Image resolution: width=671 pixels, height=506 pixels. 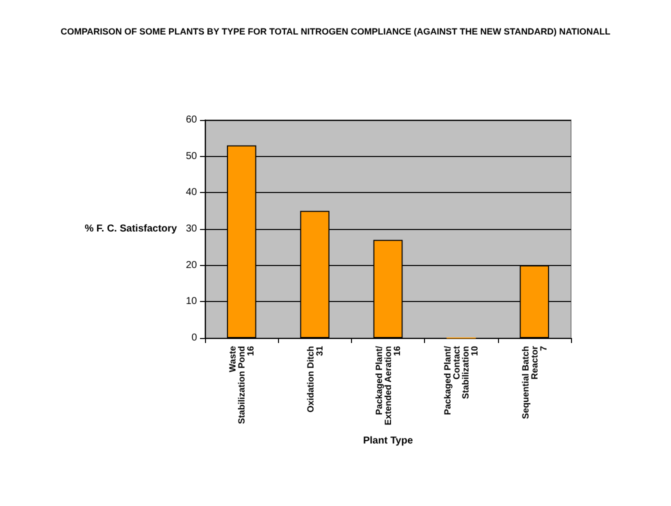 What do you see at coordinates (192, 120) in the screenshot?
I see `y-tick-label: 60` at bounding box center [192, 120].